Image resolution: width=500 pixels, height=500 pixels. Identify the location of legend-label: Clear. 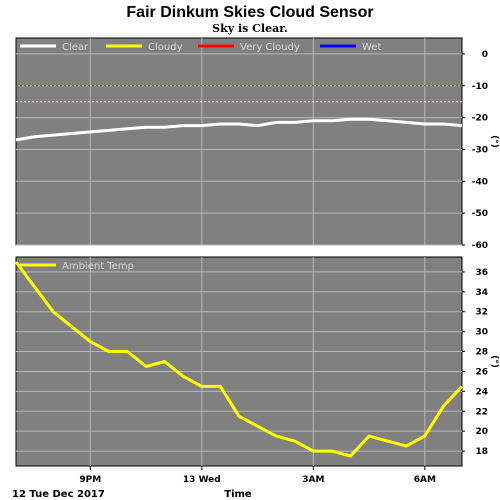
(75, 47).